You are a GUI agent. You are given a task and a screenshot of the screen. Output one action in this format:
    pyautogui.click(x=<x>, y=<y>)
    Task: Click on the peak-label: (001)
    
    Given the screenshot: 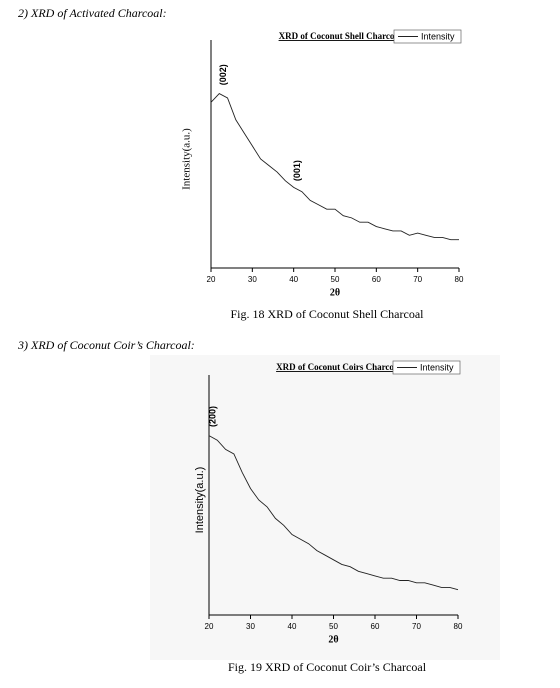 What is the action you would take?
    pyautogui.click(x=297, y=170)
    